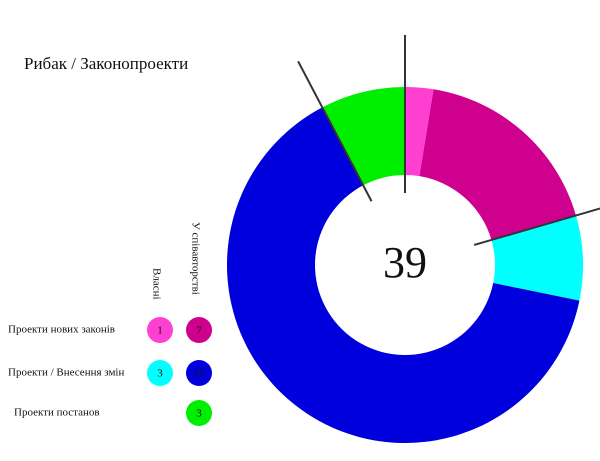  I want to click on total-label: 39, so click(405, 262).